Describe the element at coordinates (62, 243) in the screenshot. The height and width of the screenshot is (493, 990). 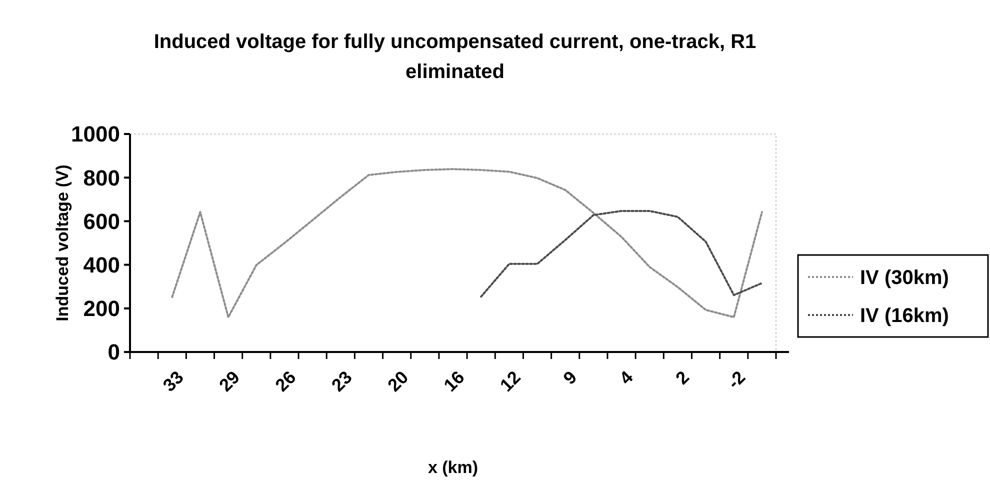
I see `y-axis-title: Induced voltage (V)` at that location.